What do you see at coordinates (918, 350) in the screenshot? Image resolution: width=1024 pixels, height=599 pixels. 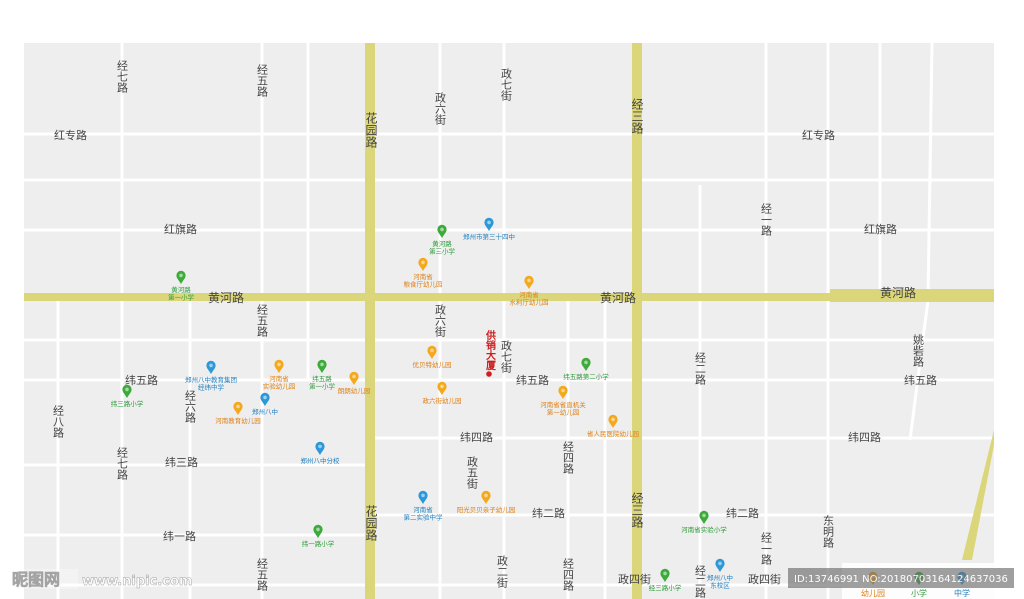 I see `road-label: 姚砦路` at bounding box center [918, 350].